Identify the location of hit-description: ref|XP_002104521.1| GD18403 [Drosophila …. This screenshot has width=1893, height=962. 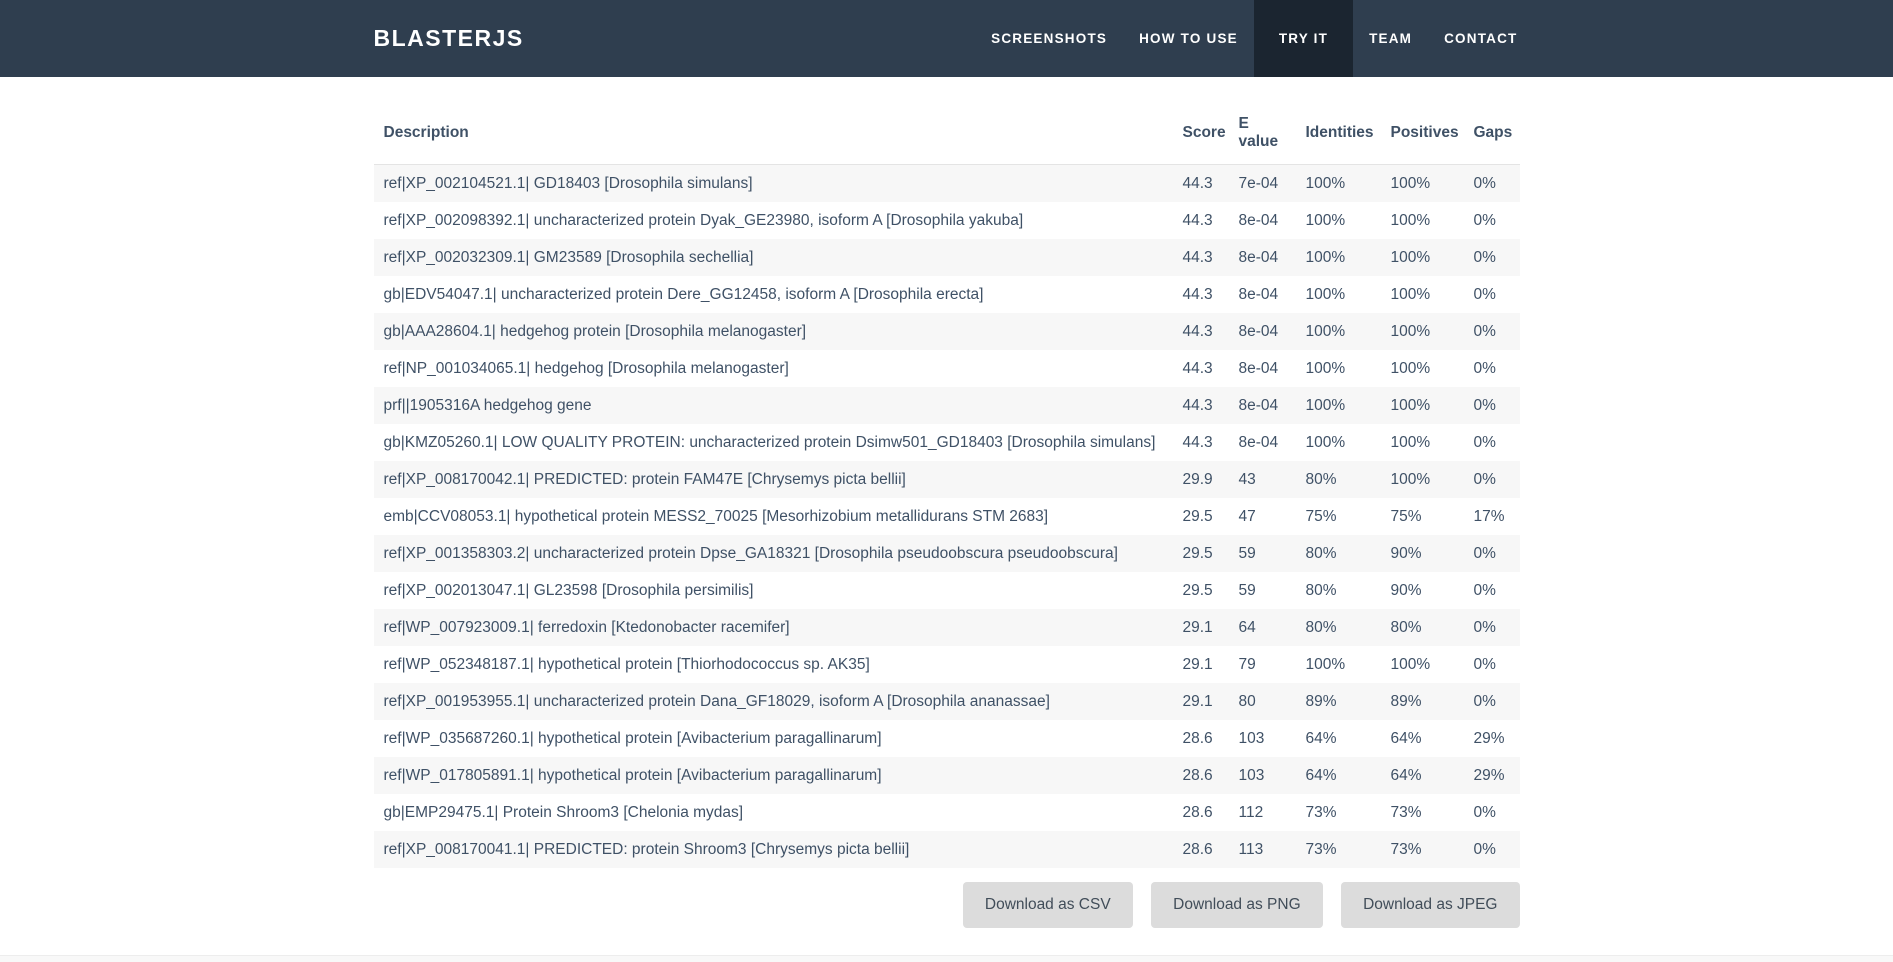
(568, 183).